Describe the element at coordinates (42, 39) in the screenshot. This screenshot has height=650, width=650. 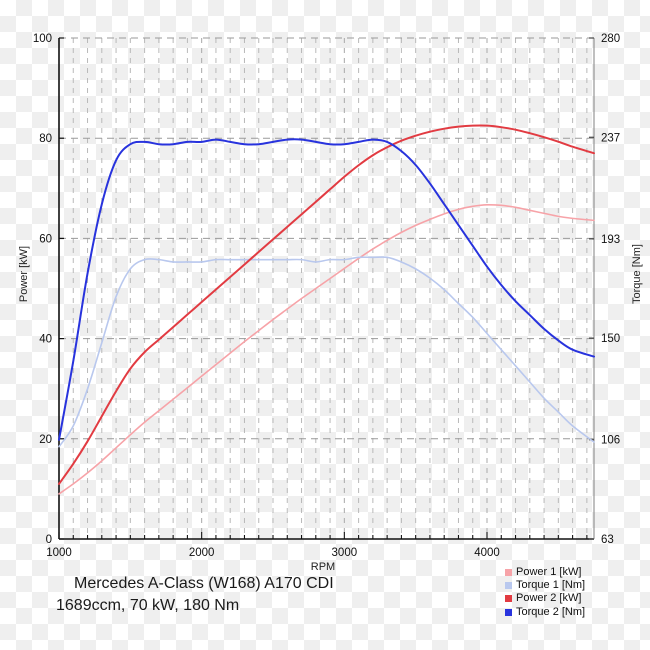
I see `tick-label-left: 100` at that location.